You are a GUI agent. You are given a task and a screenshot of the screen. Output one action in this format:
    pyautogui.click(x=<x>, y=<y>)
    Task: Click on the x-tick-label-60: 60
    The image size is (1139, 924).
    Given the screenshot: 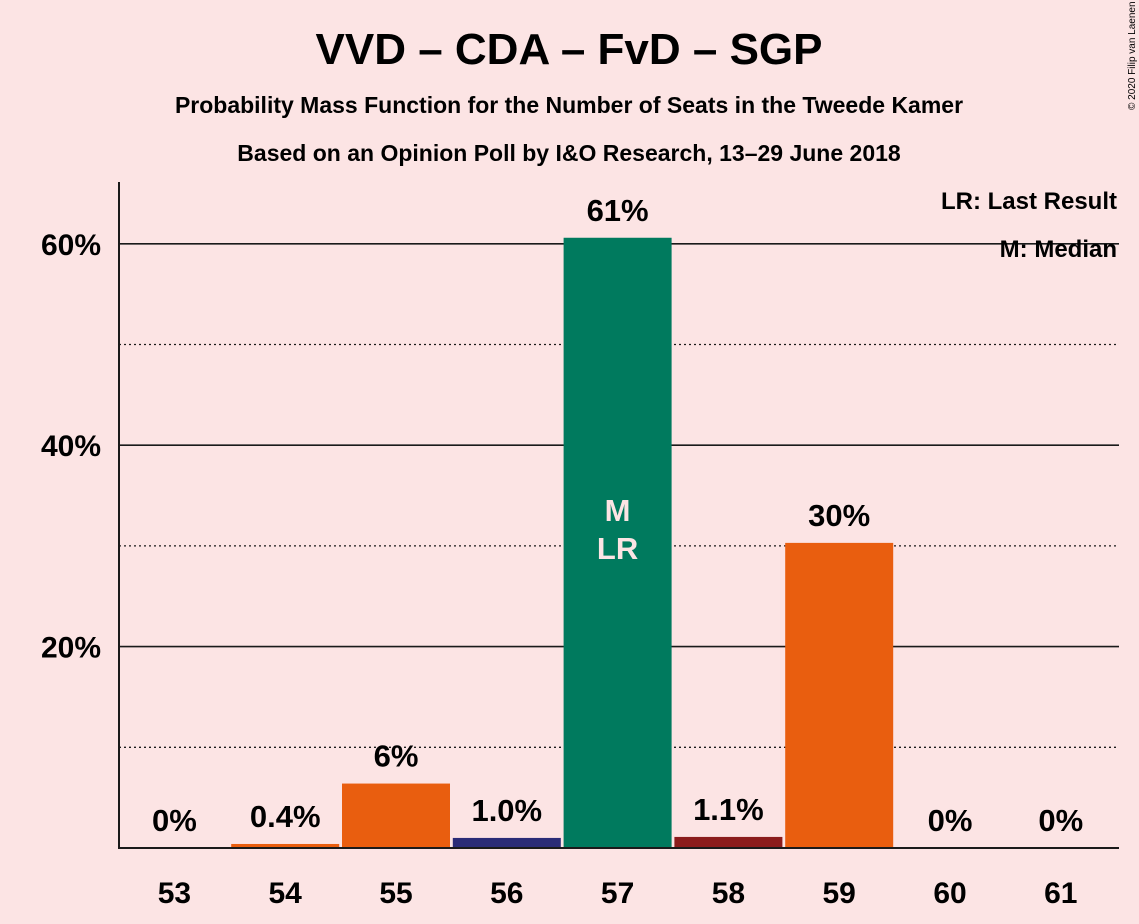 What is the action you would take?
    pyautogui.click(x=949, y=893)
    